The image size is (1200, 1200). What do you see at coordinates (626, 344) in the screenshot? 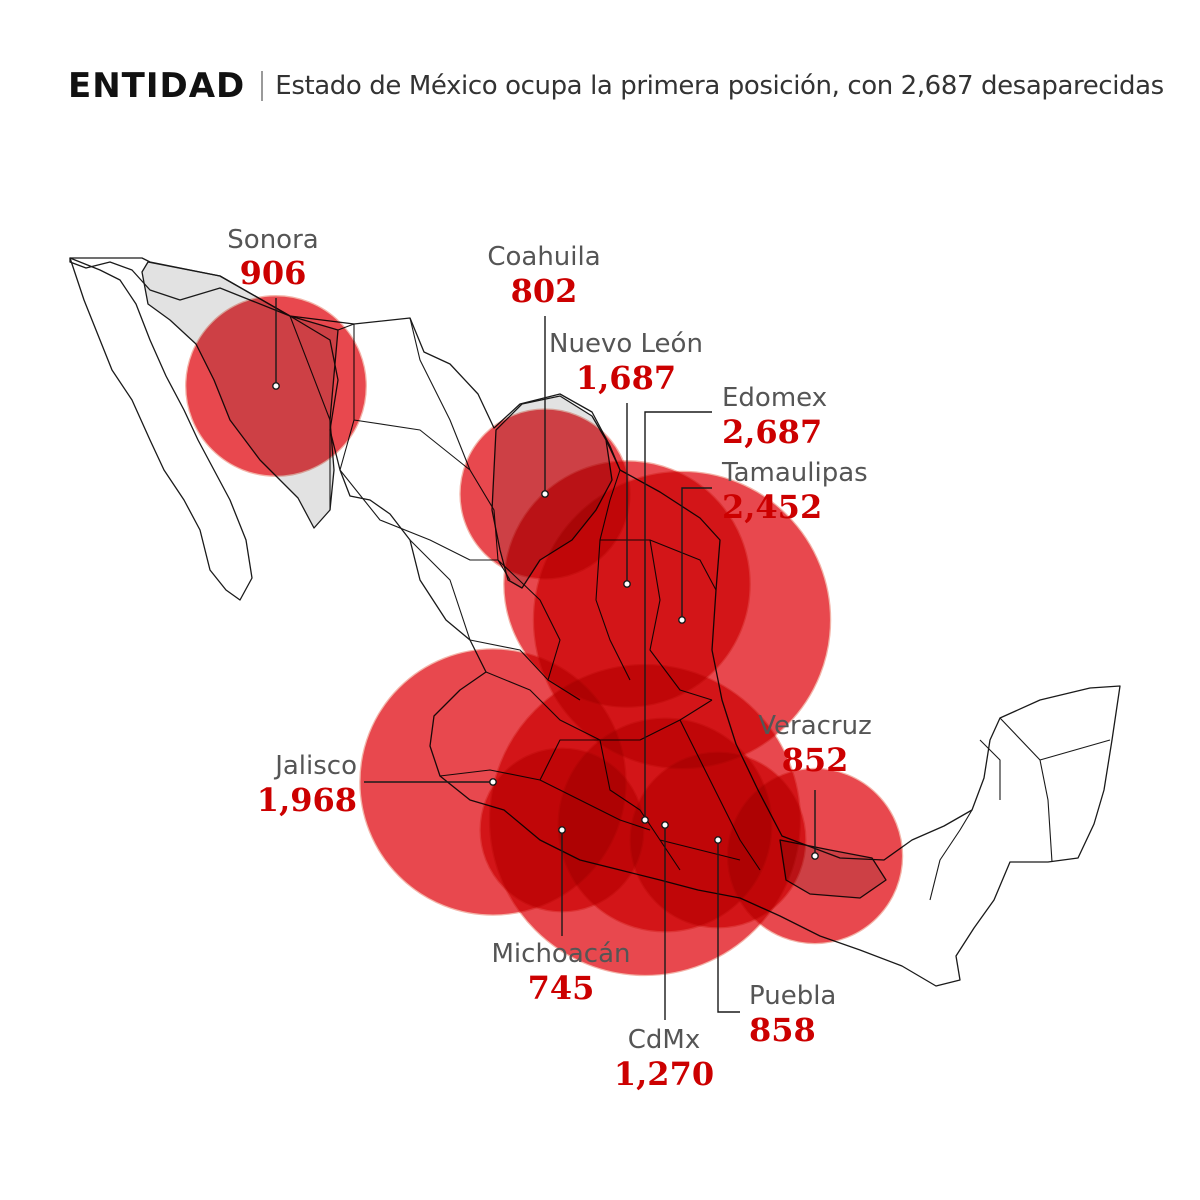
I see `label-name-nuevo-leon: Nuevo León` at bounding box center [626, 344].